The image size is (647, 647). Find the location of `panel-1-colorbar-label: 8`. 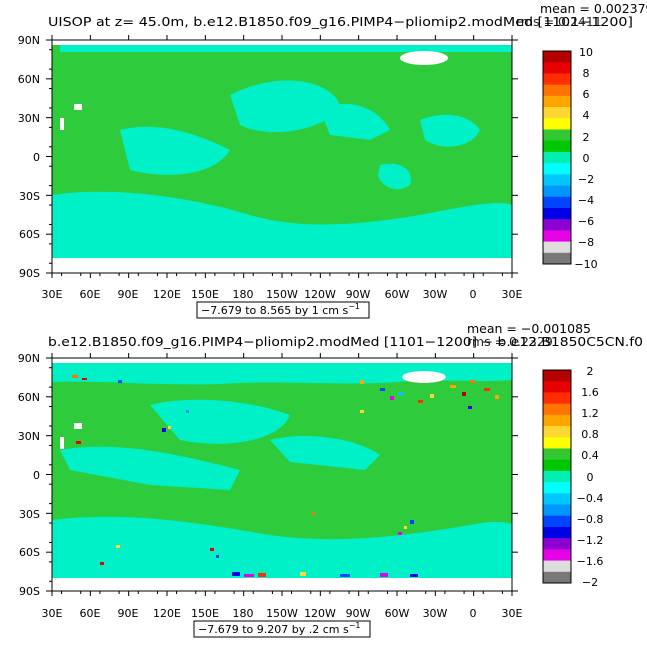

panel-1-colorbar-label: 8 is located at coordinates (586, 73).